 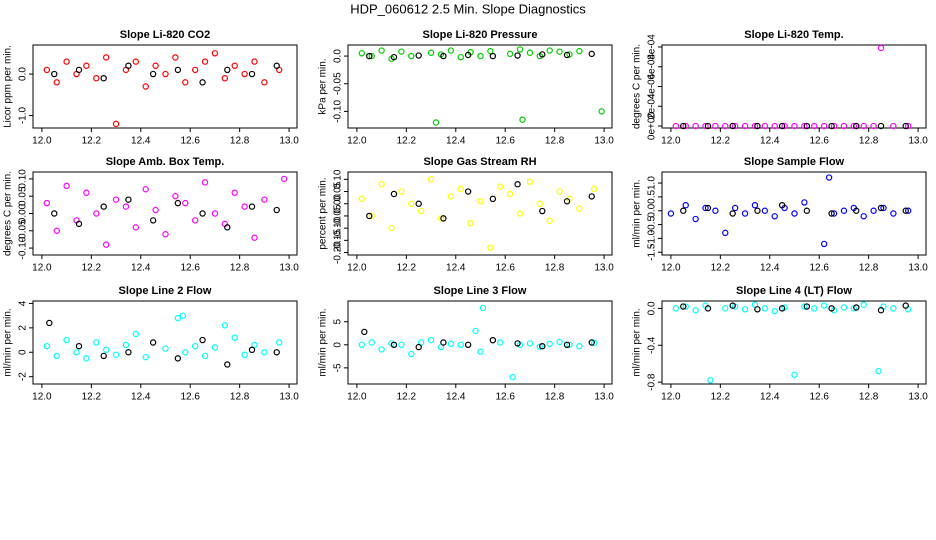 I want to click on panel-title: Slope Gas Stream RH, so click(x=479, y=162).